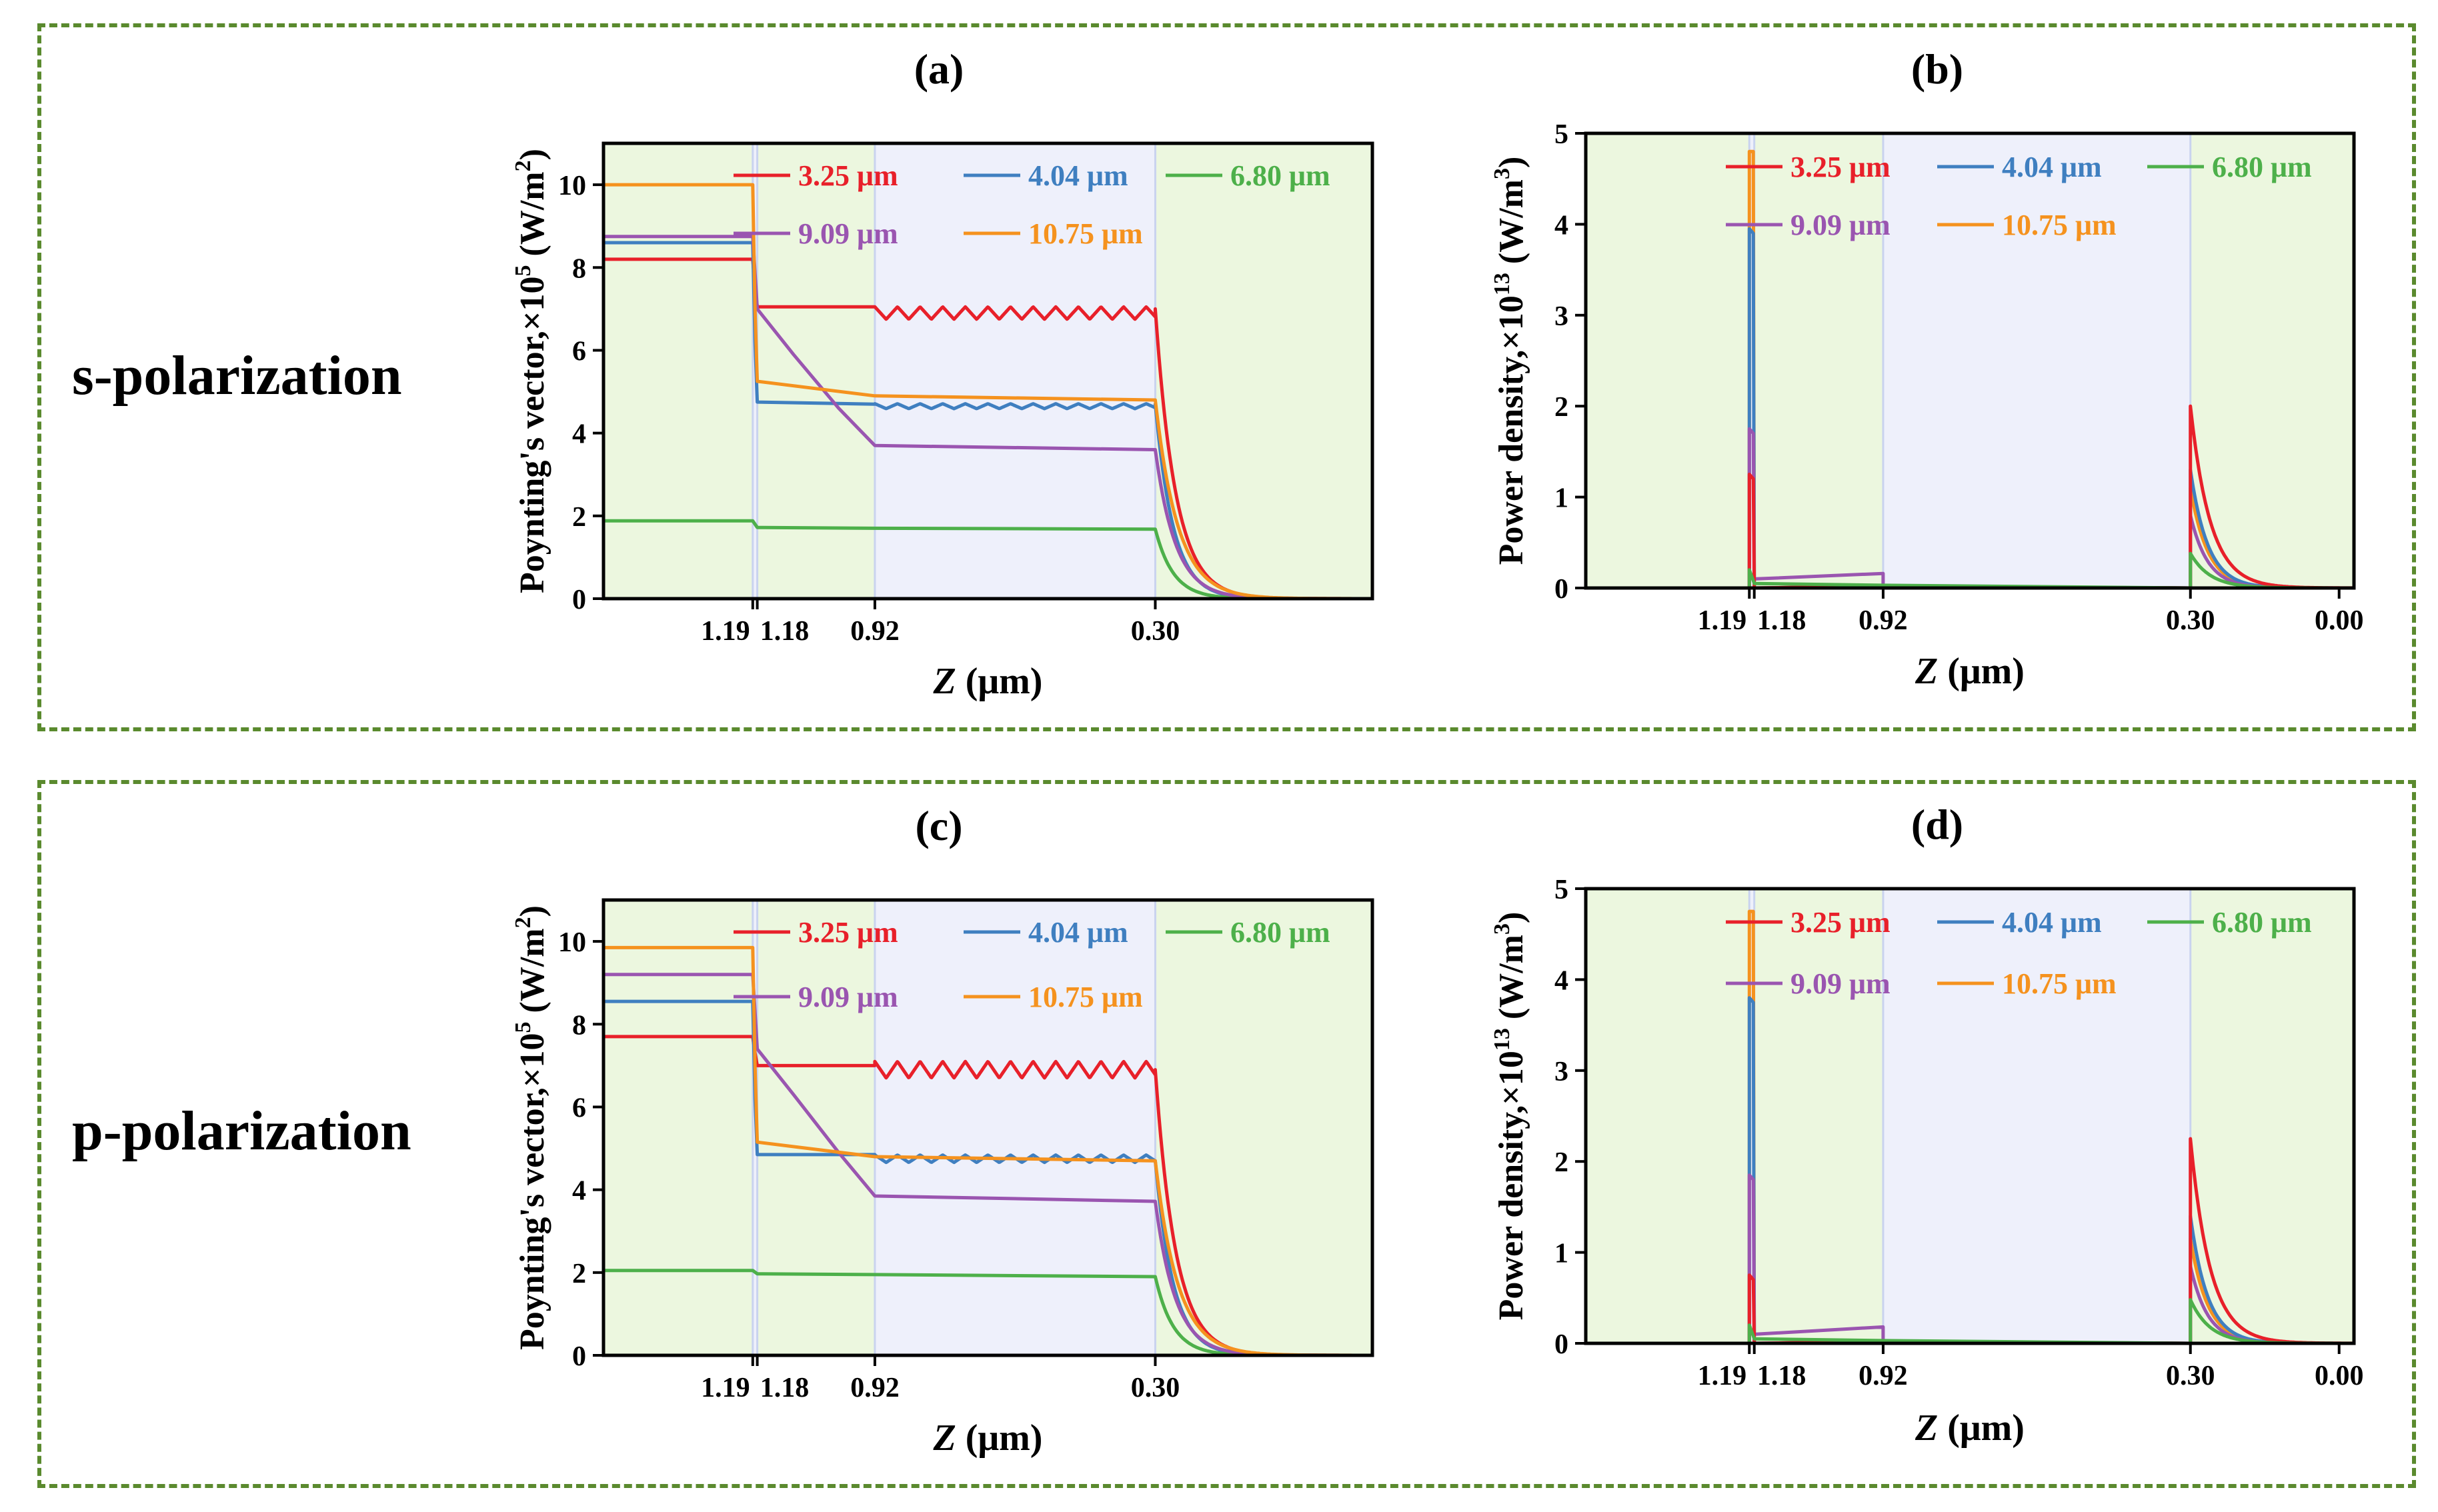 The height and width of the screenshot is (1512, 2438). I want to click on x-tick-label: 0.00, so click(2339, 620).